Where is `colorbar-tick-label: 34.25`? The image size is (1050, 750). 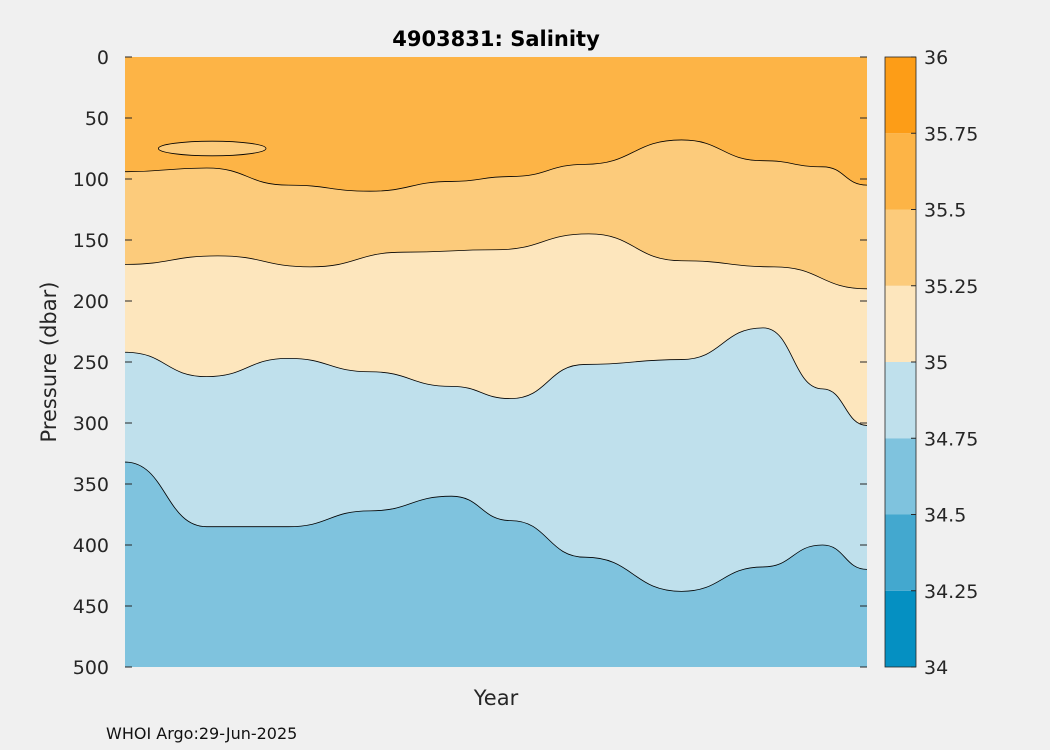
colorbar-tick-label: 34.25 is located at coordinates (951, 592).